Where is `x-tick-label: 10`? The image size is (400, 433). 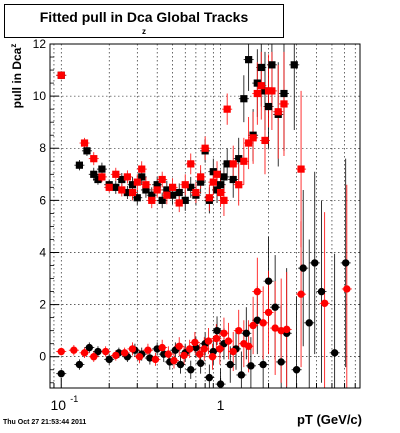 x-tick-label: 10 is located at coordinates (58, 405).